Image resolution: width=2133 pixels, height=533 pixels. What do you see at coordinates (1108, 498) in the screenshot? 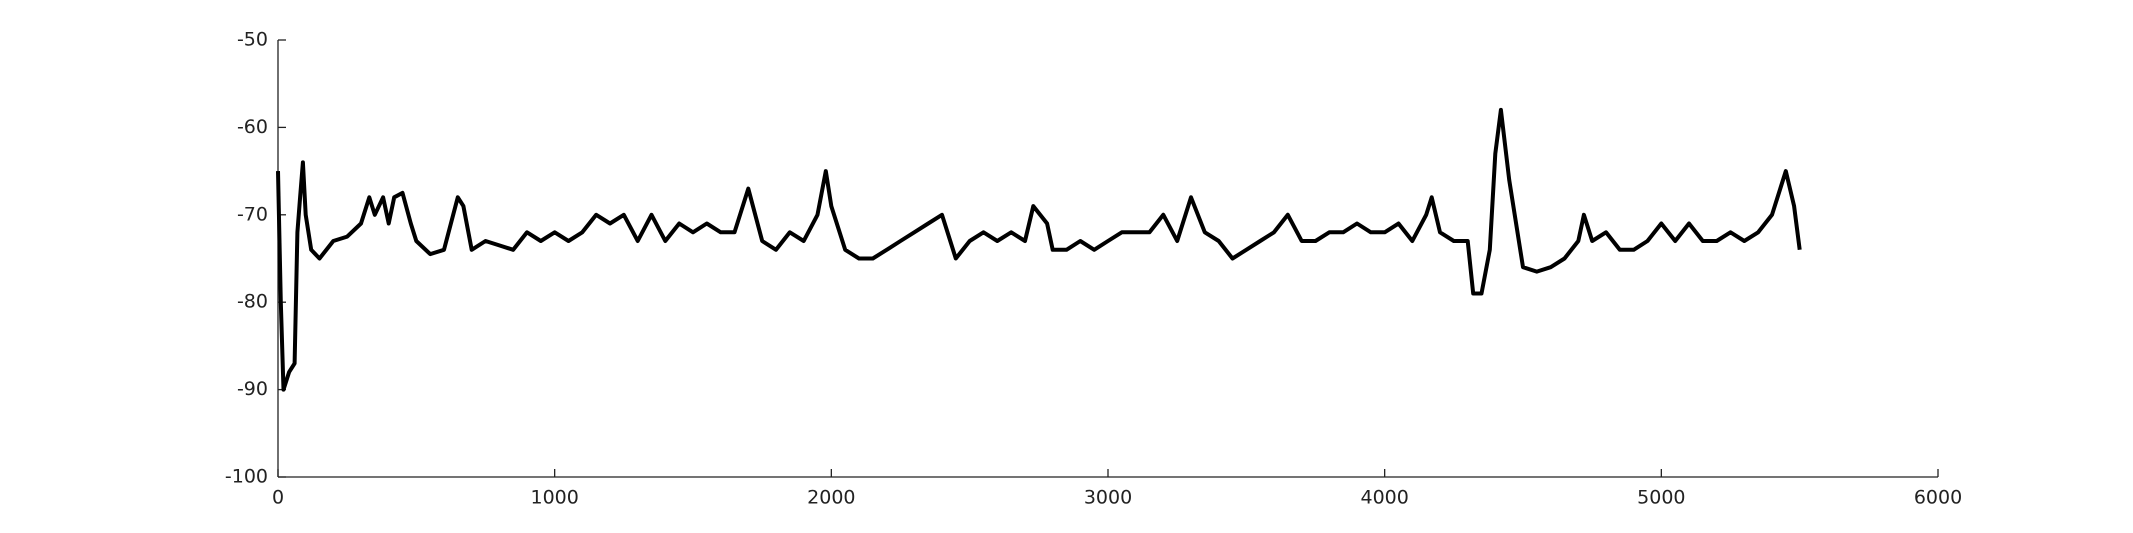
I see `x-tick-label: 3000` at bounding box center [1108, 498].